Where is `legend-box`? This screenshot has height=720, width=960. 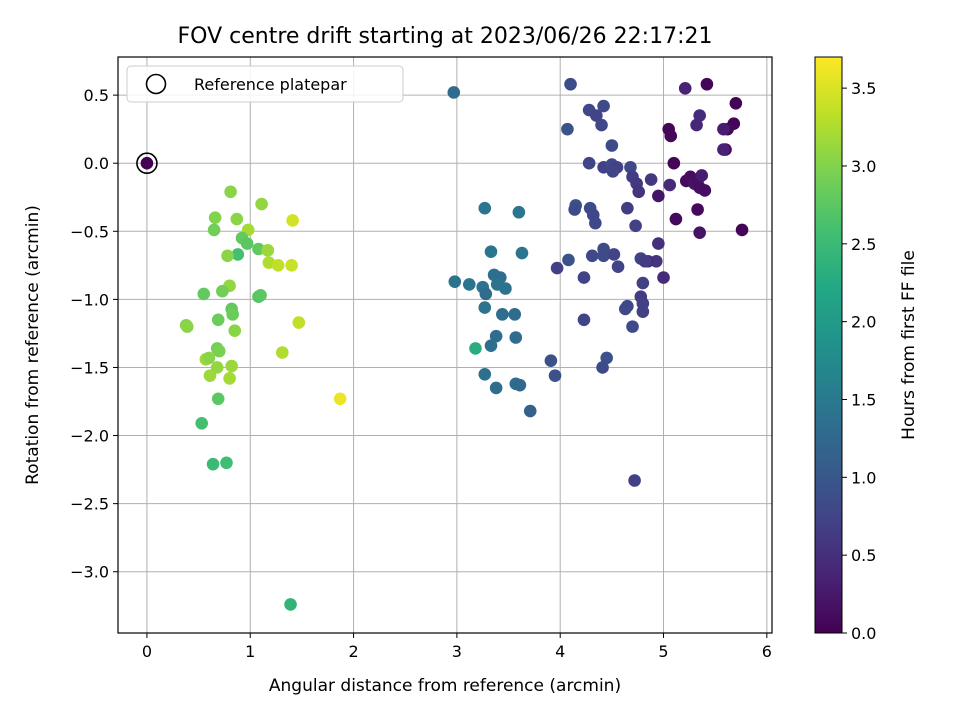 legend-box is located at coordinates (265, 84).